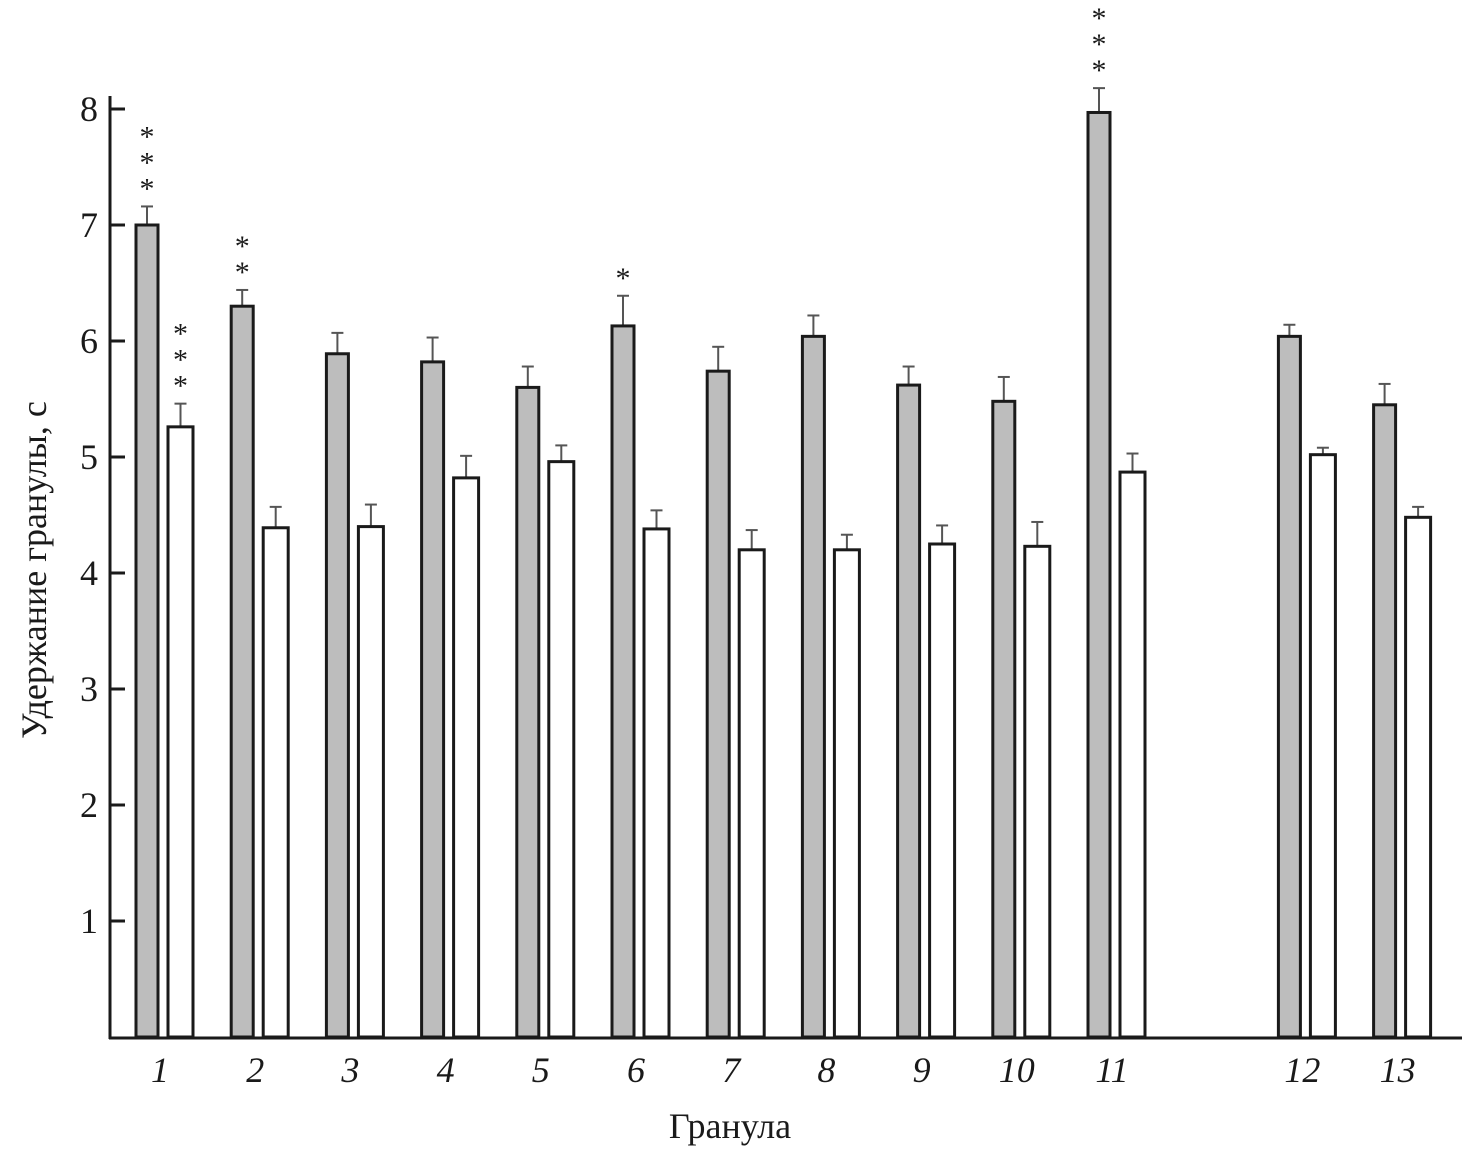 This screenshot has width=1464, height=1153. I want to click on x-tick-label: 13, so click(1398, 1070).